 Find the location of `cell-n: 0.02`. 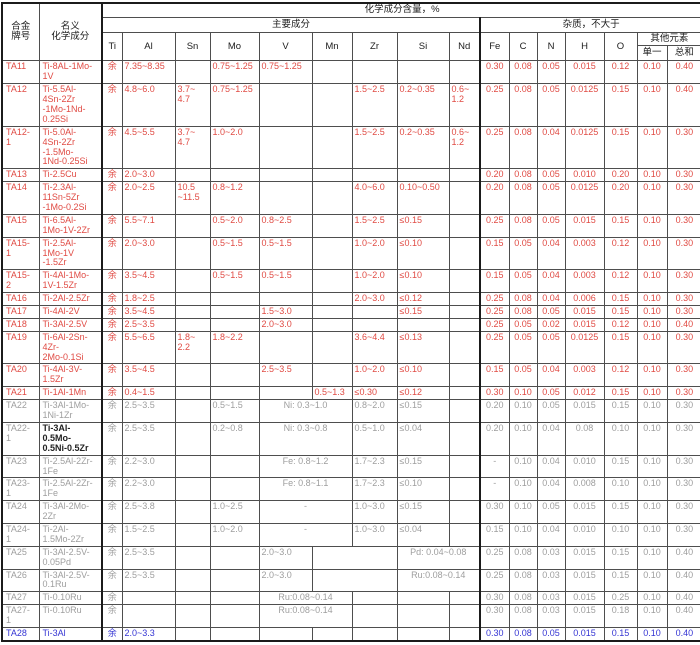

cell-n: 0.02 is located at coordinates (551, 324).